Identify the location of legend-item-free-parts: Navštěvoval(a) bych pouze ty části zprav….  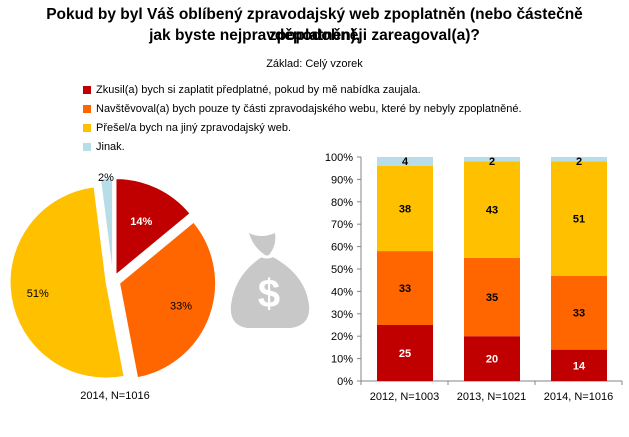
(302, 108).